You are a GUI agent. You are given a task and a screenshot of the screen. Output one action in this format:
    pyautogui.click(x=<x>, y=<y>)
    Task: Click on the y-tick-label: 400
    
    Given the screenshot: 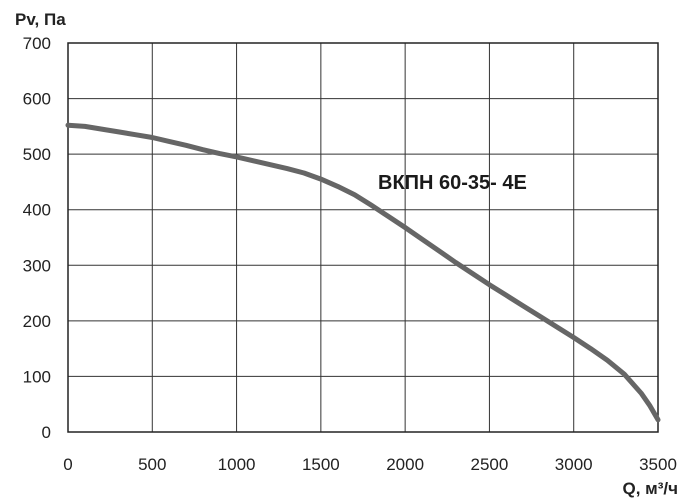 What is the action you would take?
    pyautogui.click(x=37, y=210)
    